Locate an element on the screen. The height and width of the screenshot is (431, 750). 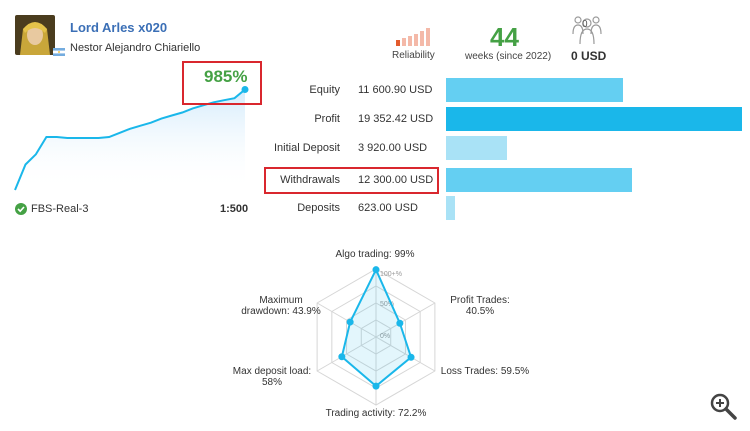
broker-server: FBS-Real-3 is located at coordinates (60, 209).